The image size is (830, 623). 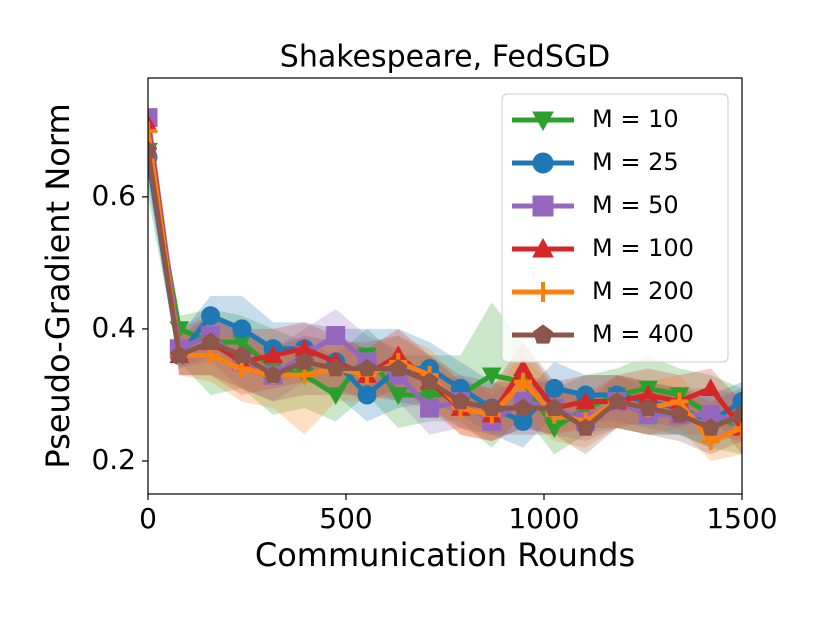 What do you see at coordinates (345, 518) in the screenshot?
I see `x-tick-label: 500` at bounding box center [345, 518].